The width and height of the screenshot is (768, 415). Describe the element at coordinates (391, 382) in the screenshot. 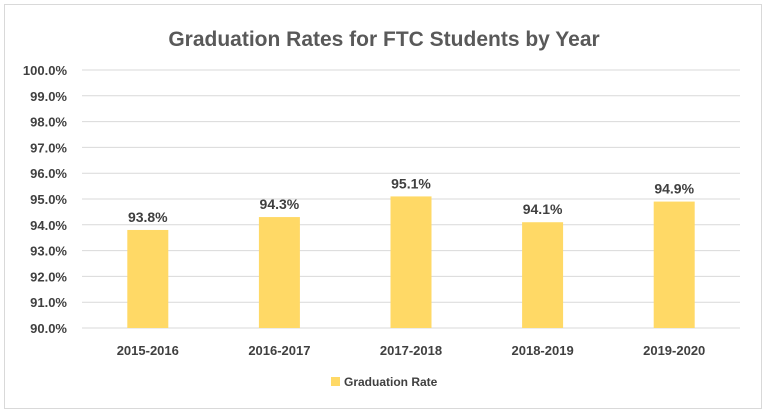

I see `legend-label: Graduation Rate` at that location.